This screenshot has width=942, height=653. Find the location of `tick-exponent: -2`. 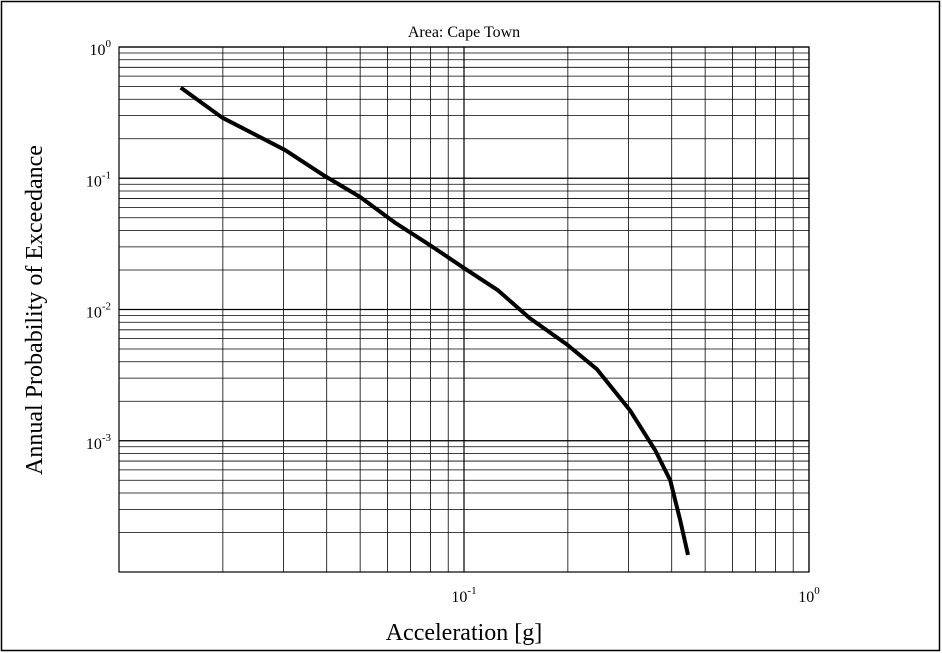

tick-exponent: -2 is located at coordinates (106, 307).